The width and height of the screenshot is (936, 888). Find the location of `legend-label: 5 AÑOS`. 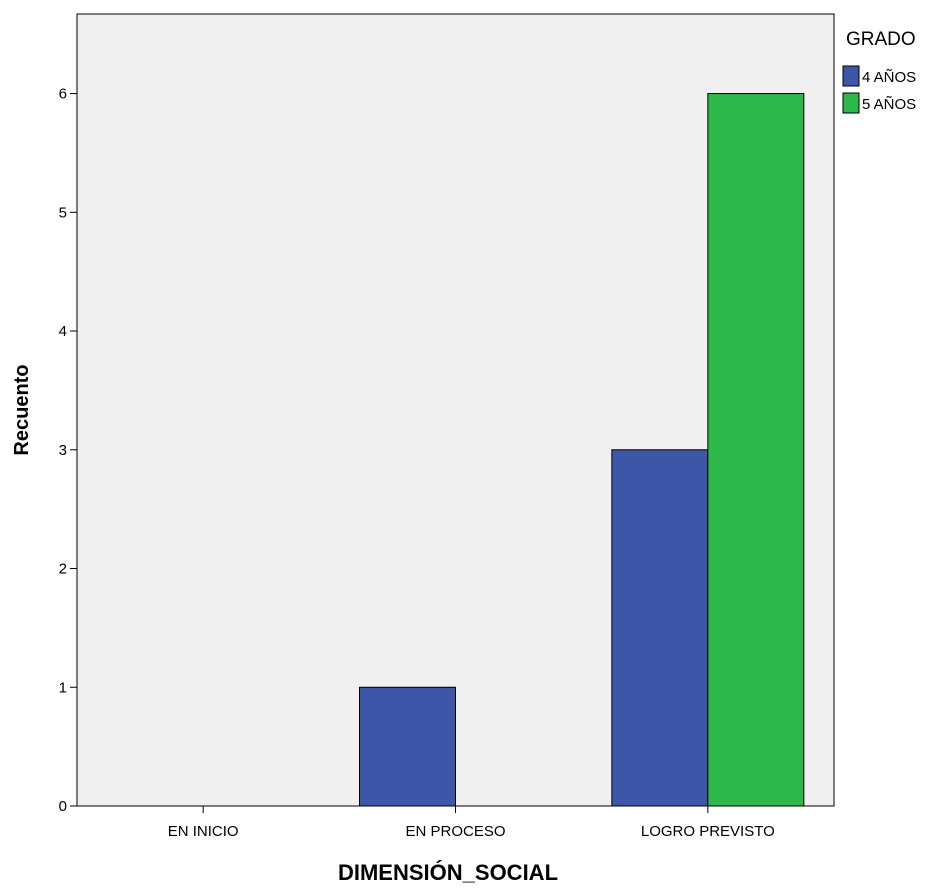

legend-label: 5 AÑOS is located at coordinates (889, 104).